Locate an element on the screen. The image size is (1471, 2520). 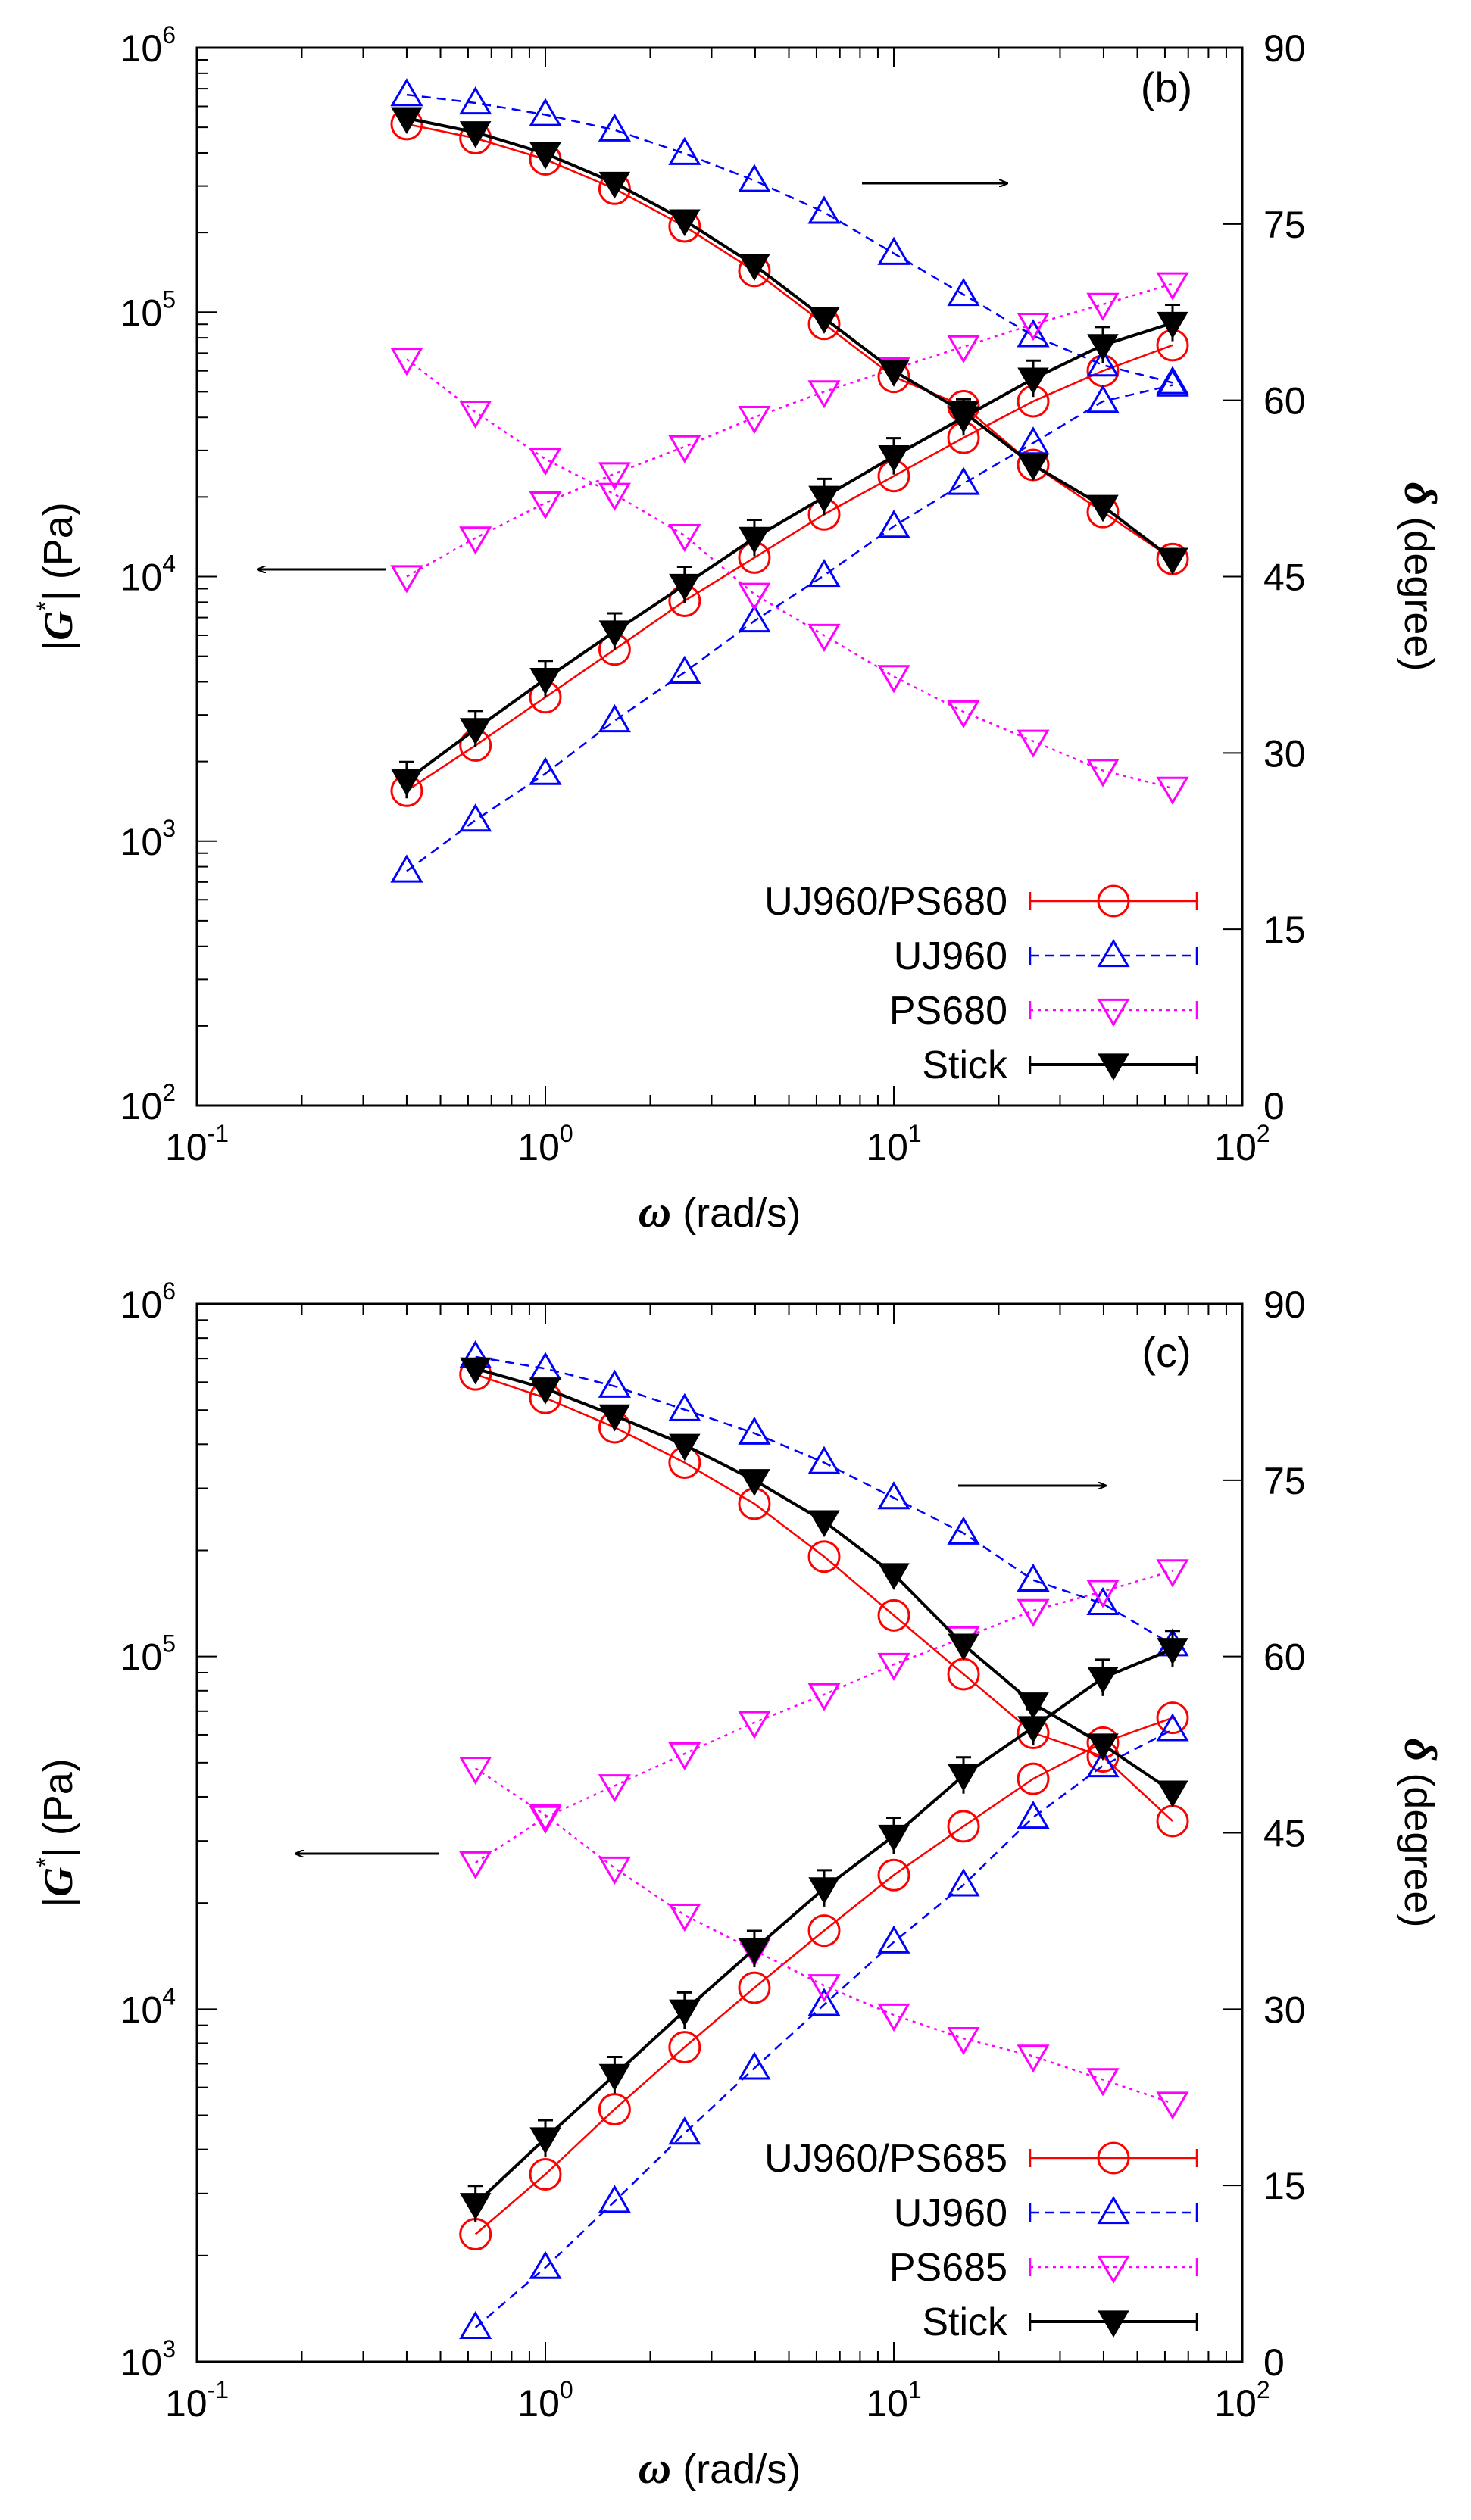
legend-label: PS685 is located at coordinates (948, 2268).